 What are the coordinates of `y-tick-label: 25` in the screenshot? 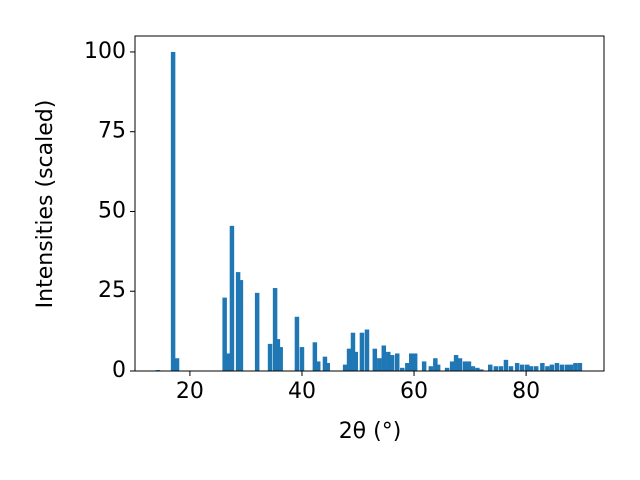 It's located at (112, 290).